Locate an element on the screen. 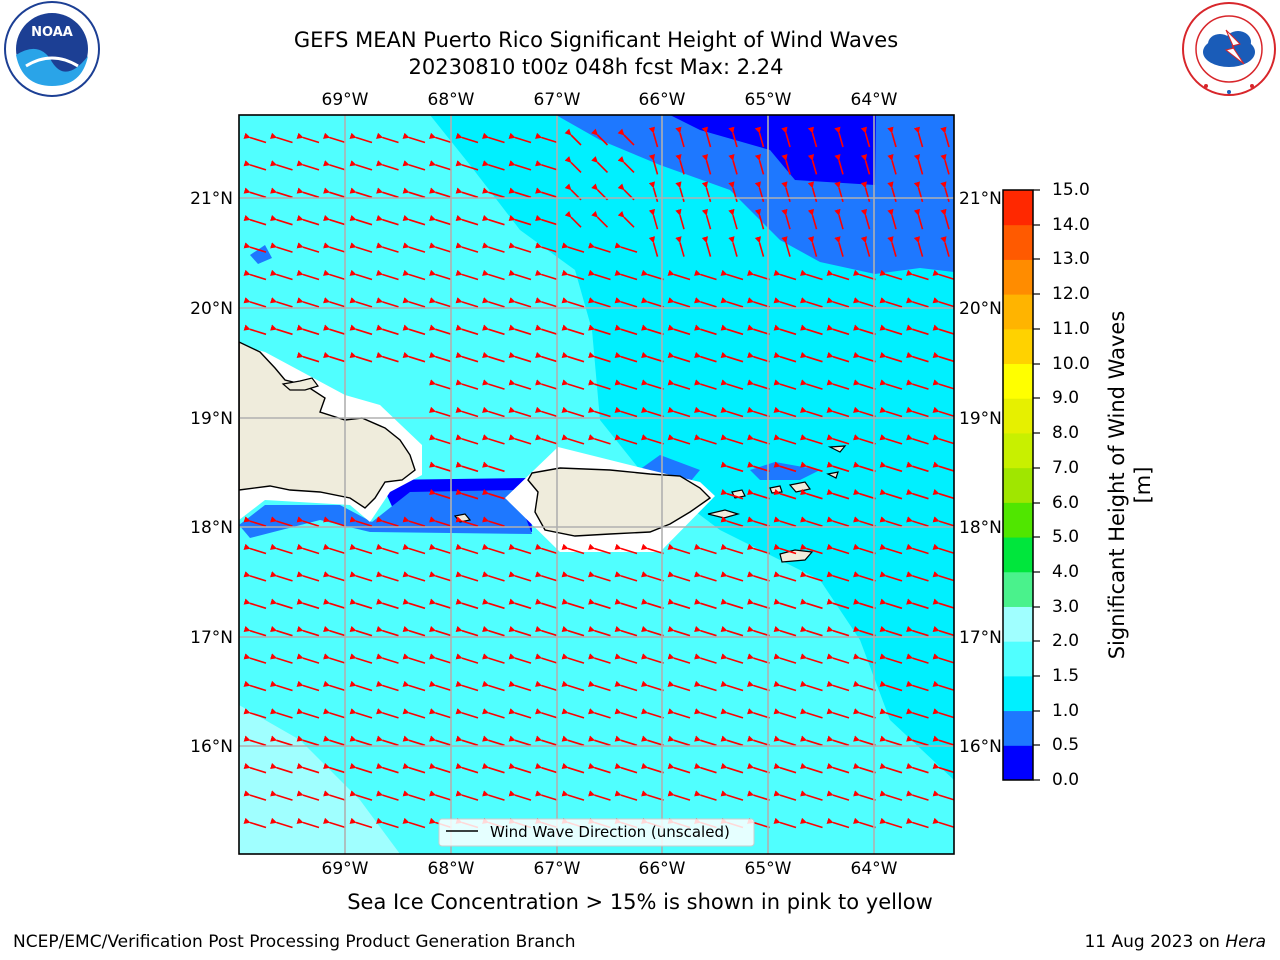  lon-label-bottom: 68°W is located at coordinates (451, 869).